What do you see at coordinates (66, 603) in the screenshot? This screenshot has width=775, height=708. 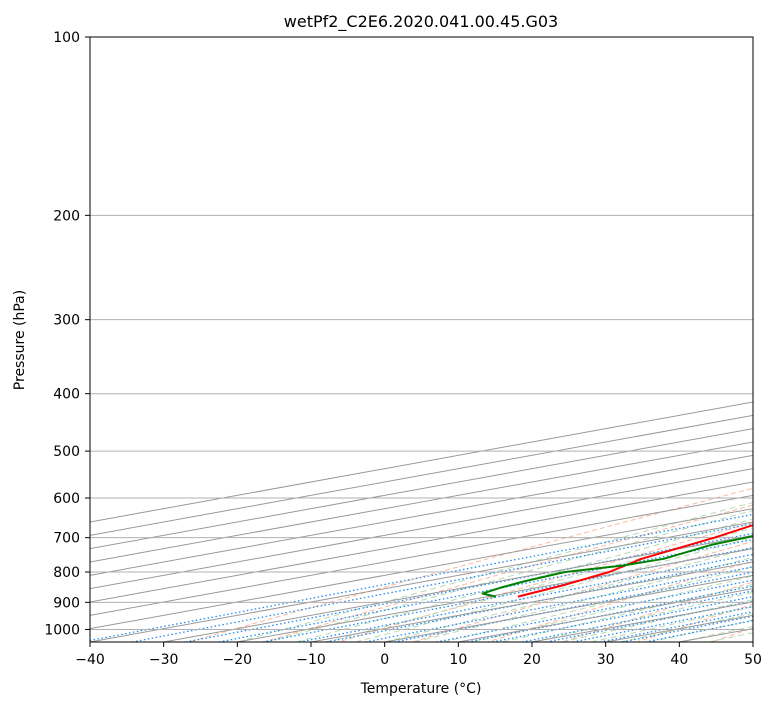 I see `y-tick-label: 900` at bounding box center [66, 603].